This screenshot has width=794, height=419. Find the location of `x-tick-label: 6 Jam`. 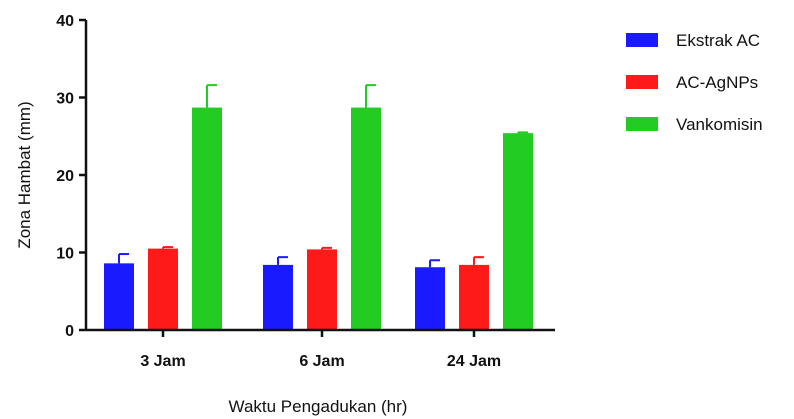

x-tick-label: 6 Jam is located at coordinates (321, 361).